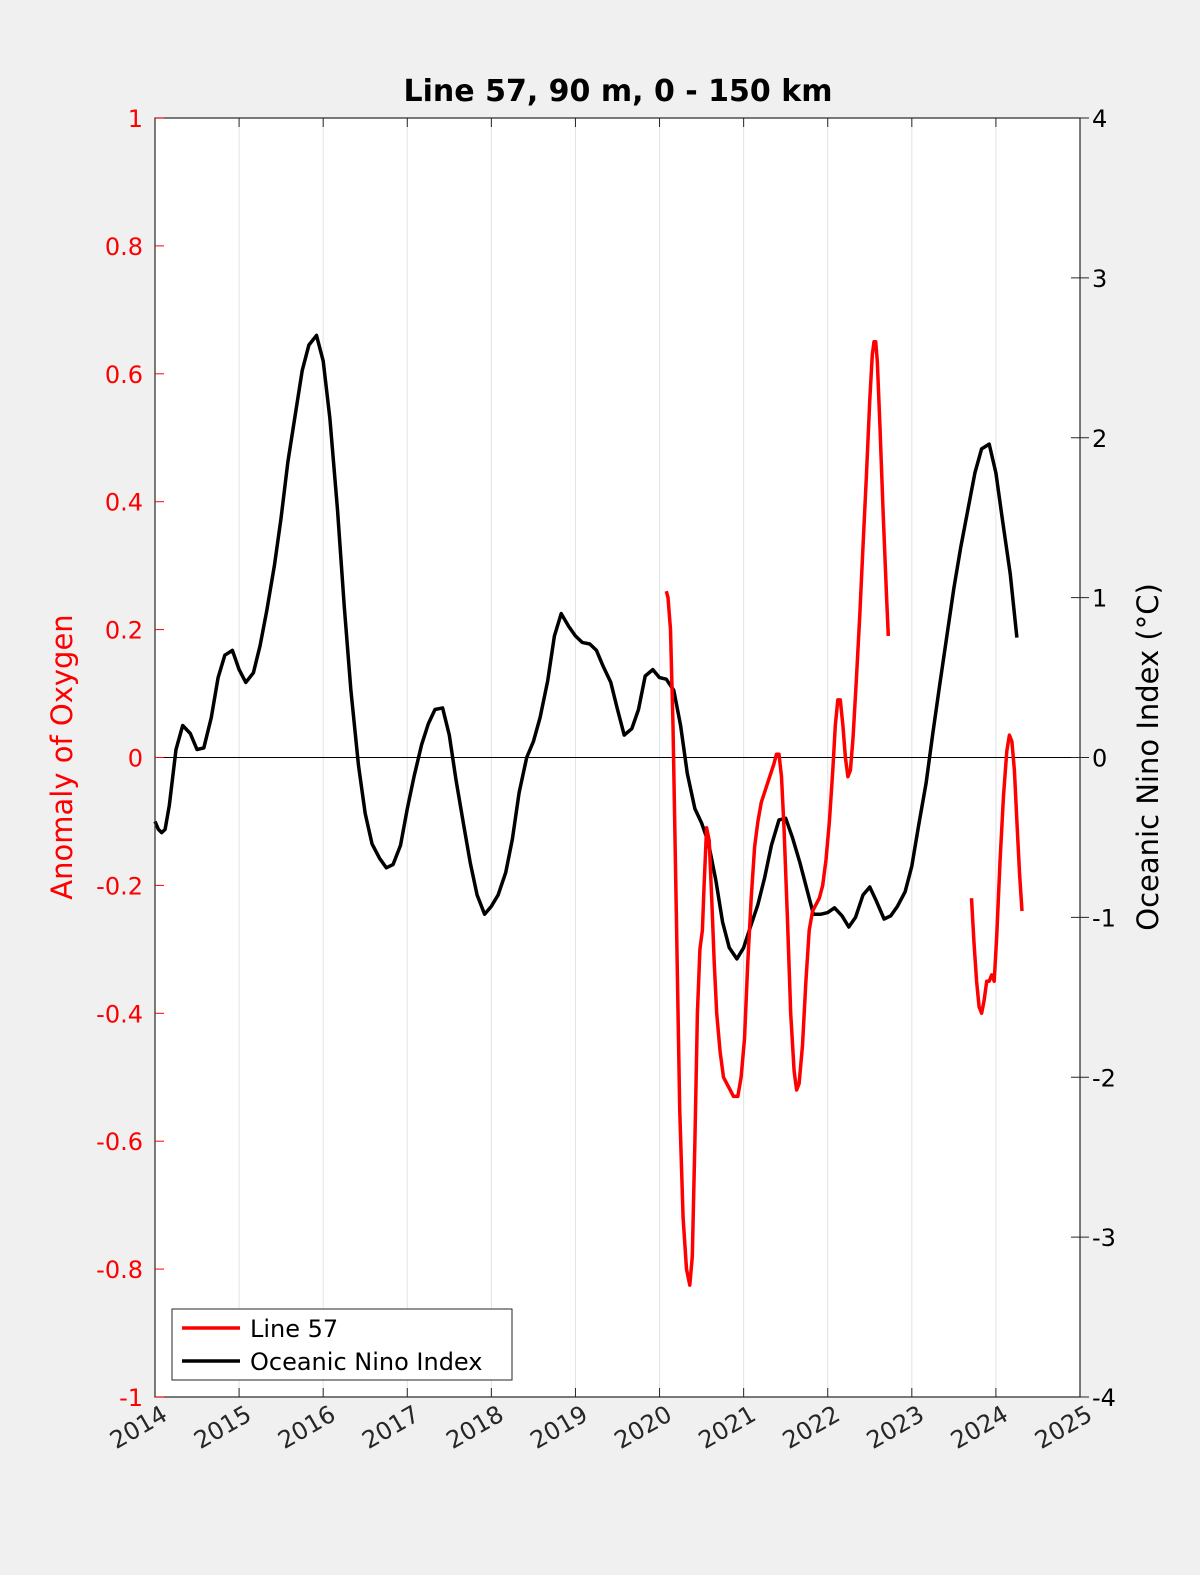  Describe the element at coordinates (119, 886) in the screenshot. I see `y-left-tick-label: -0.2` at that location.